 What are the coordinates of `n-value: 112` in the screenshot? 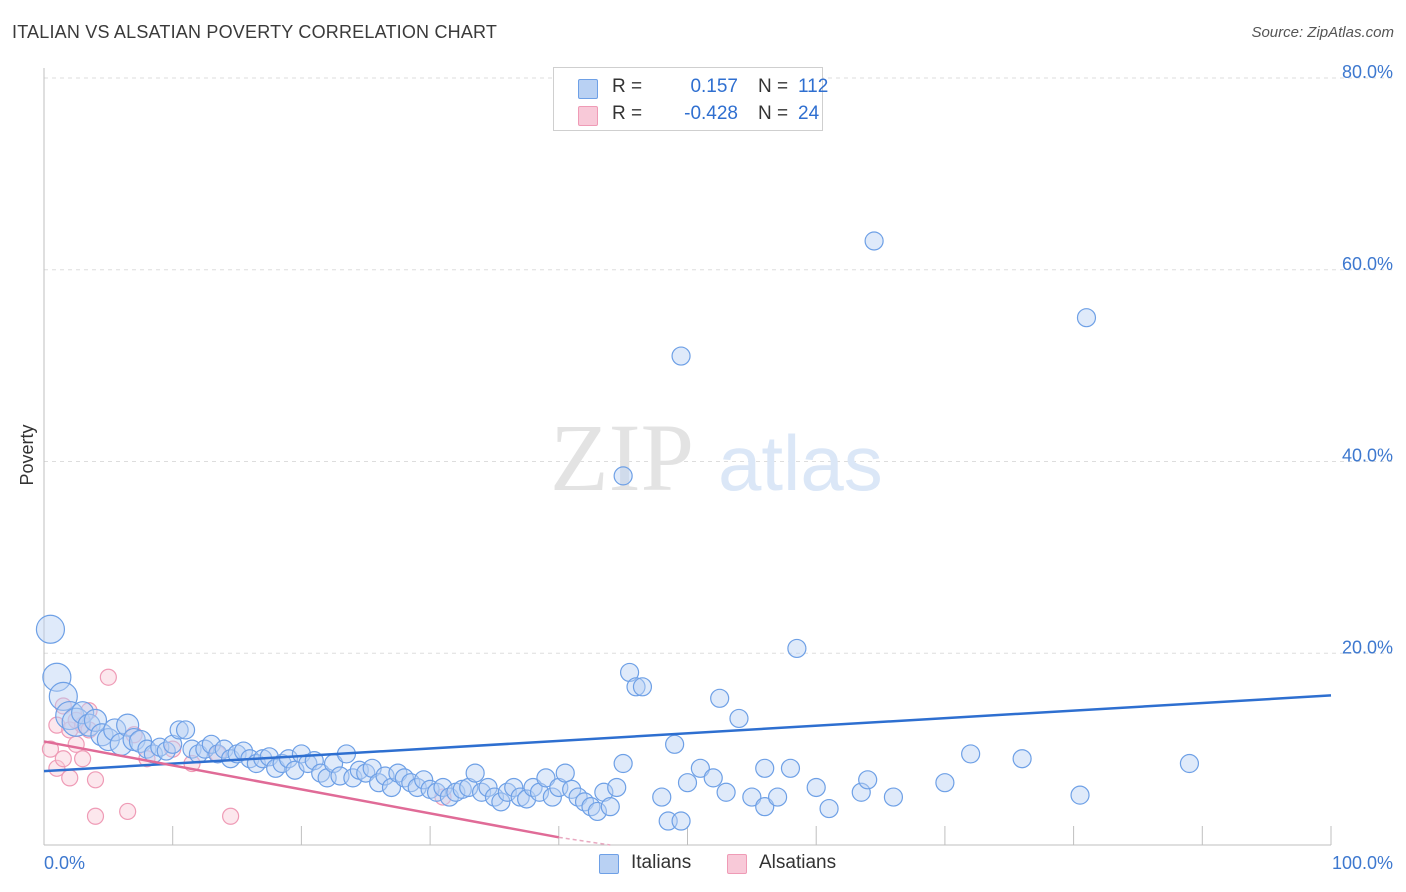 It's located at (813, 86).